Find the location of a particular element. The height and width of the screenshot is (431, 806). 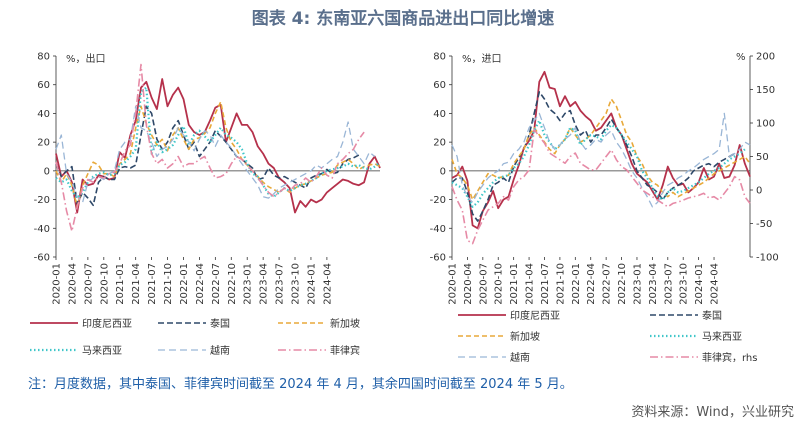

unit-label: %，出口 is located at coordinates (86, 58).